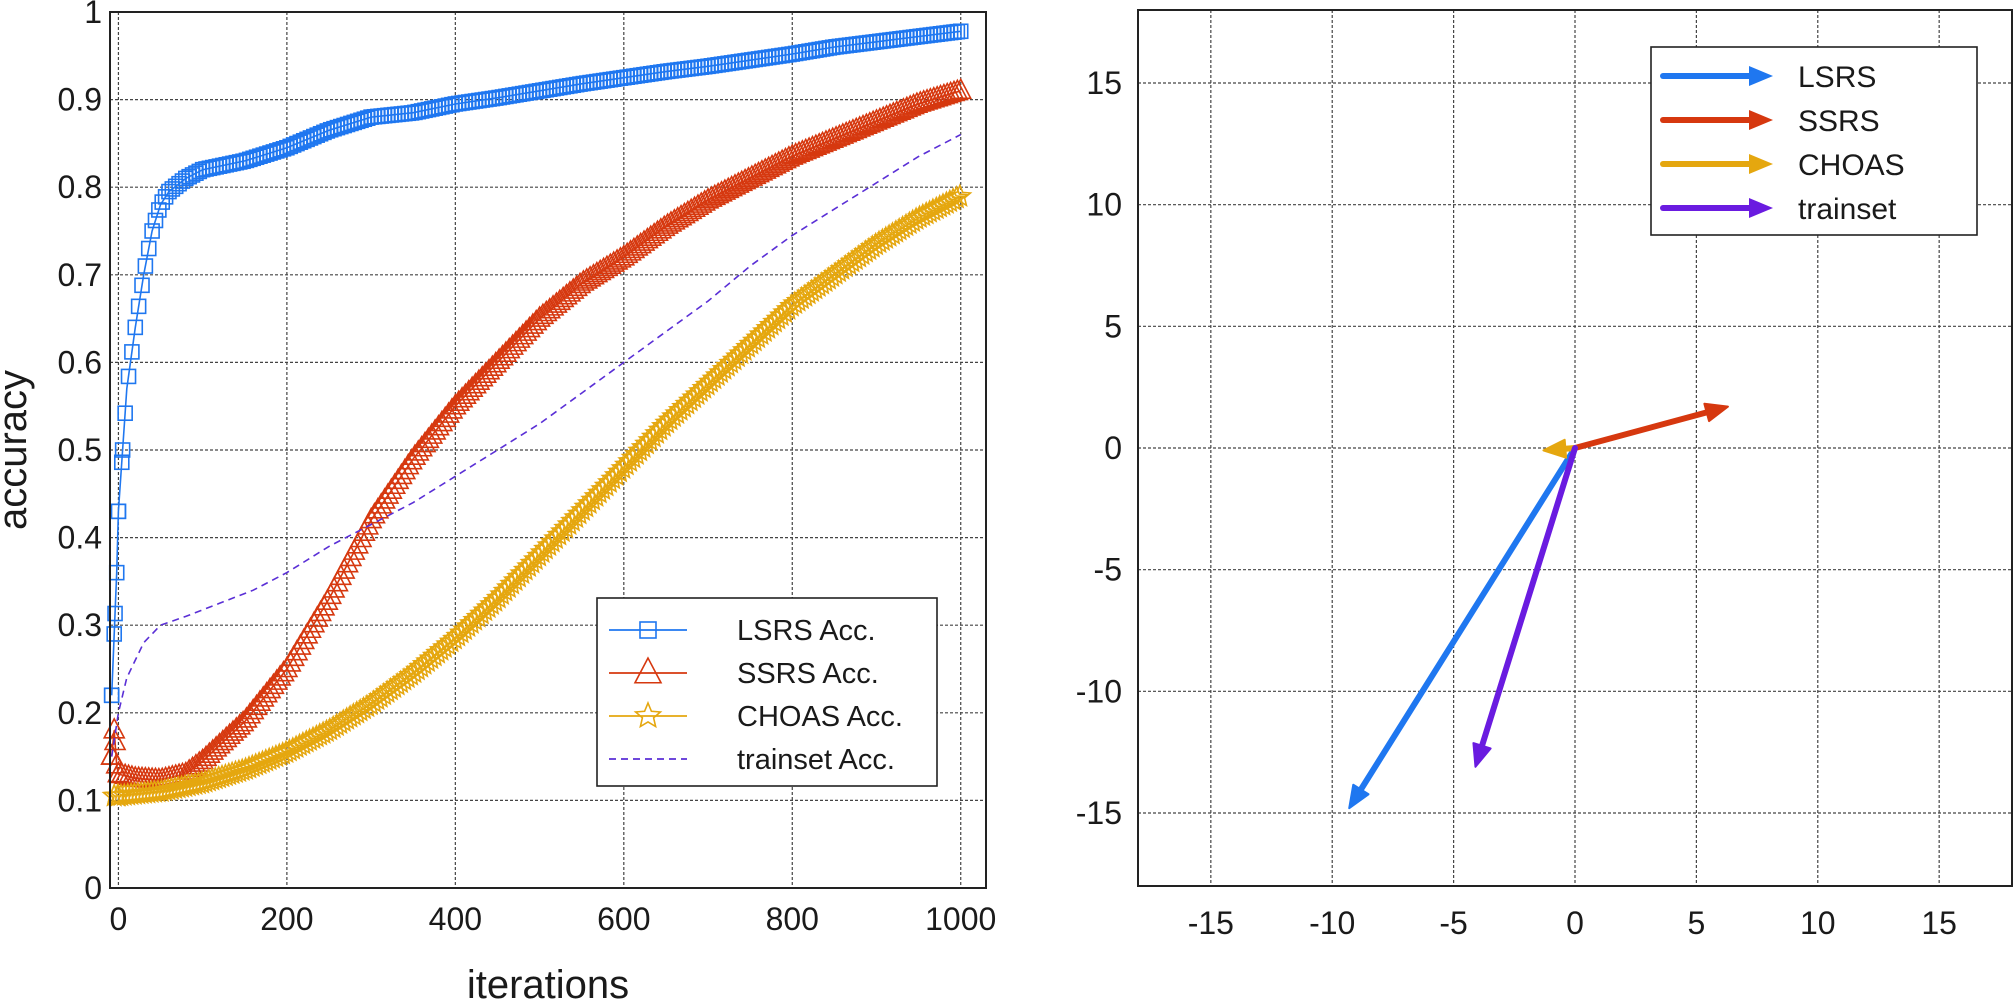 Image resolution: width=2016 pixels, height=1001 pixels. Describe the element at coordinates (1814, 141) in the screenshot. I see `vector-legend: LSRS SSRS CHOAS trainset` at that location.